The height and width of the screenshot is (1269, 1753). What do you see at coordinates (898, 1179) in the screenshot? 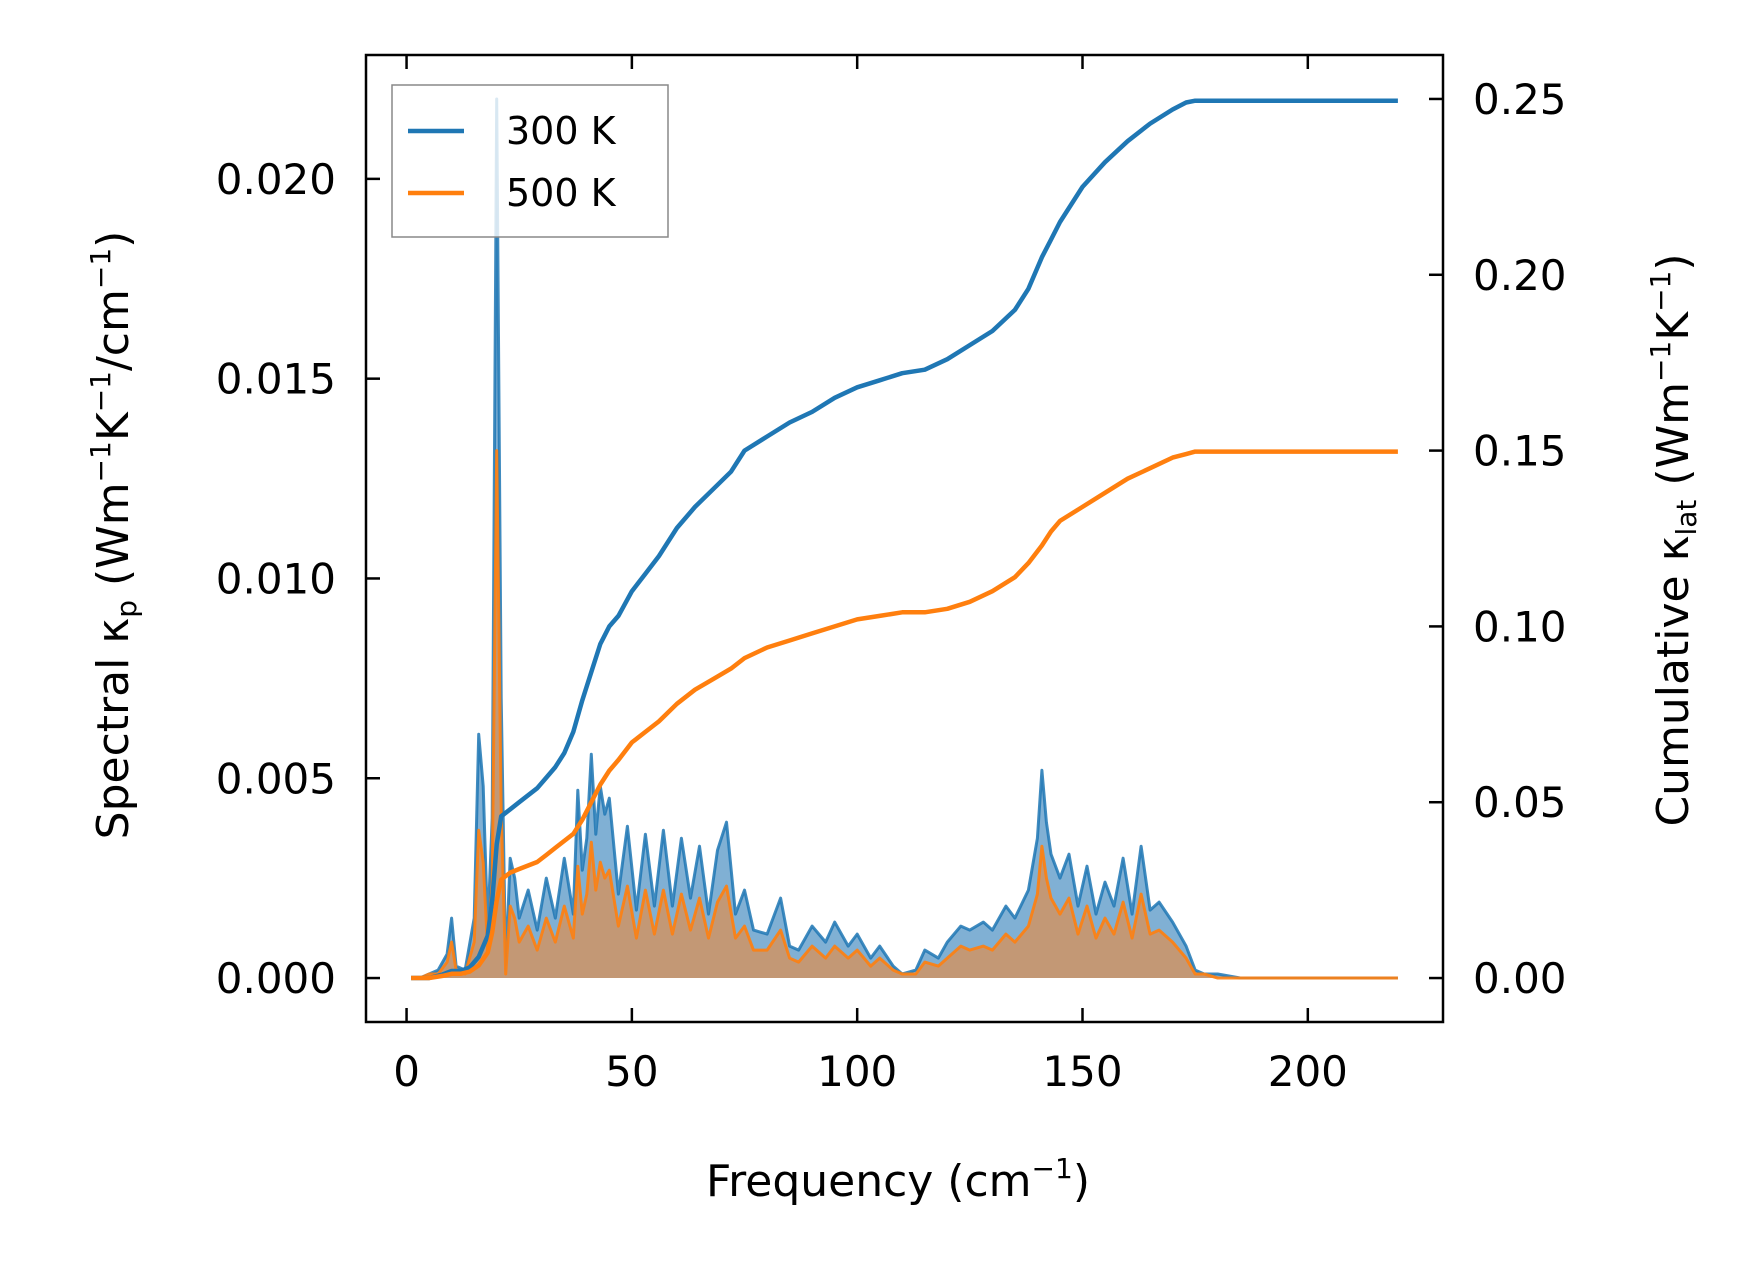
I see `x-axis-title: Frequency (cm−1)` at bounding box center [898, 1179].